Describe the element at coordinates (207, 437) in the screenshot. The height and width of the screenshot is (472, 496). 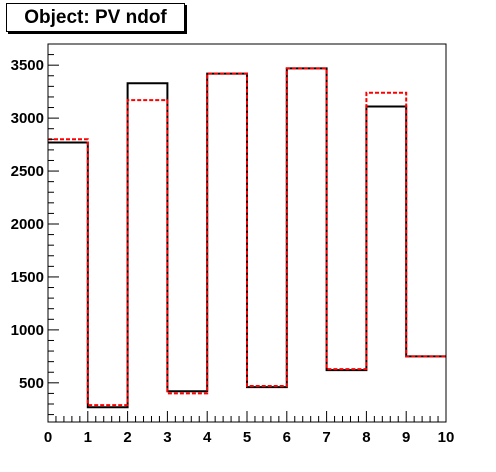
I see `x-tick-label: 4` at that location.